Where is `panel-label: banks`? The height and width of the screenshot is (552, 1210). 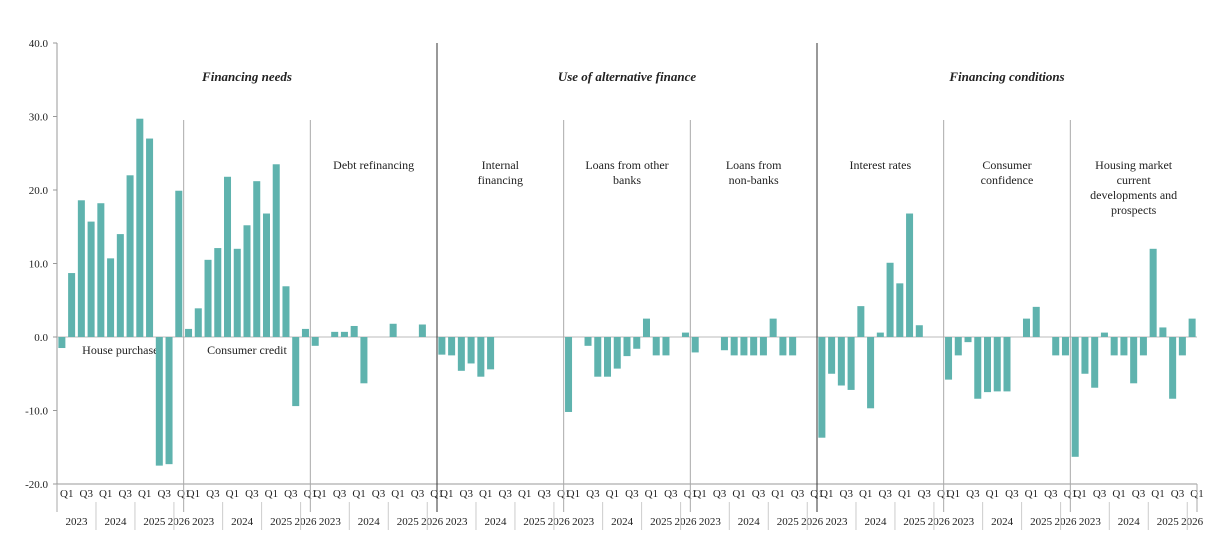 panel-label: banks is located at coordinates (627, 180).